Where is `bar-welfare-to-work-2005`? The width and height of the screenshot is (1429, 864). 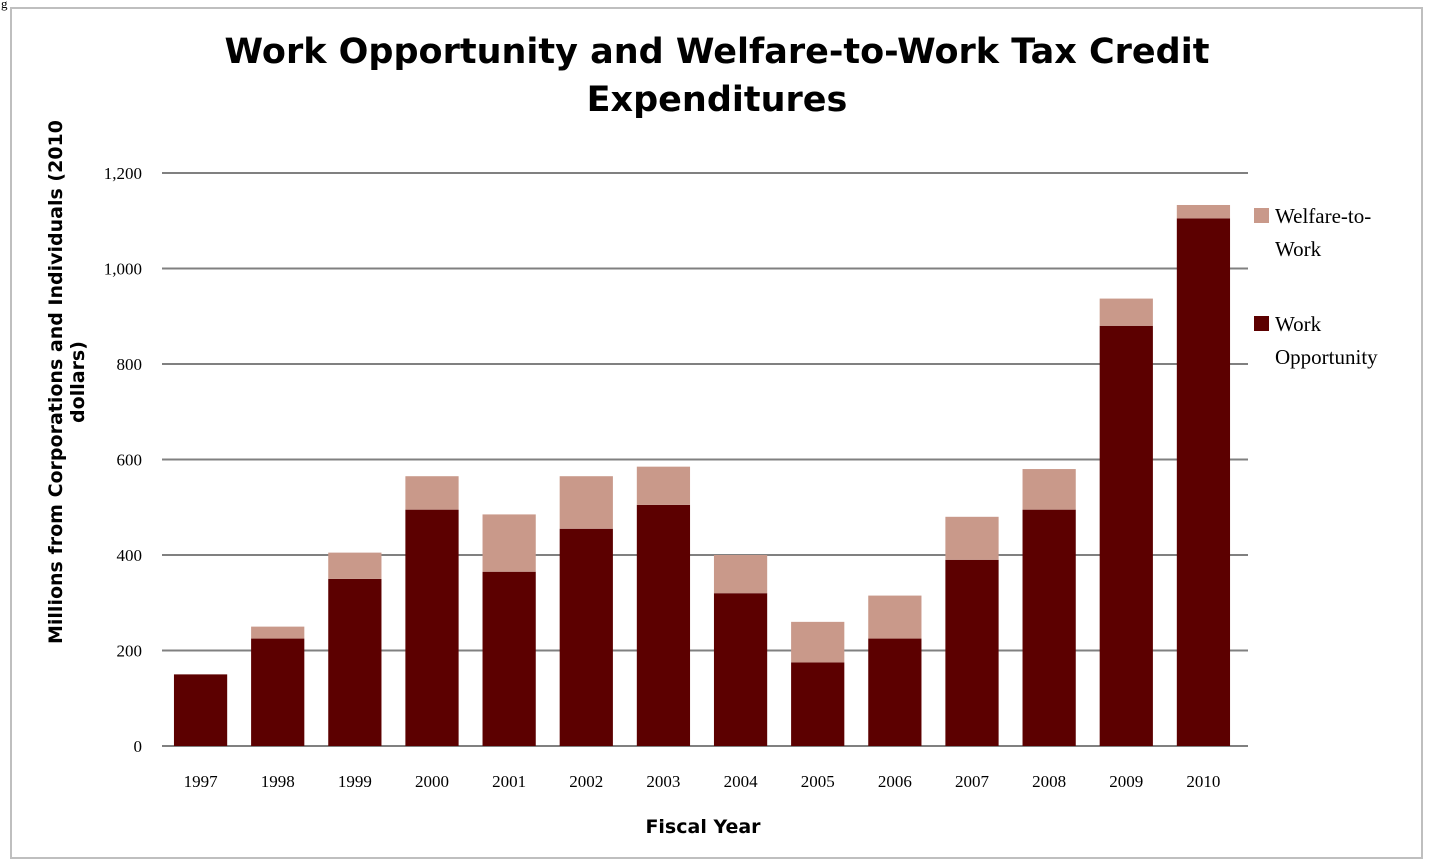 bar-welfare-to-work-2005 is located at coordinates (818, 642).